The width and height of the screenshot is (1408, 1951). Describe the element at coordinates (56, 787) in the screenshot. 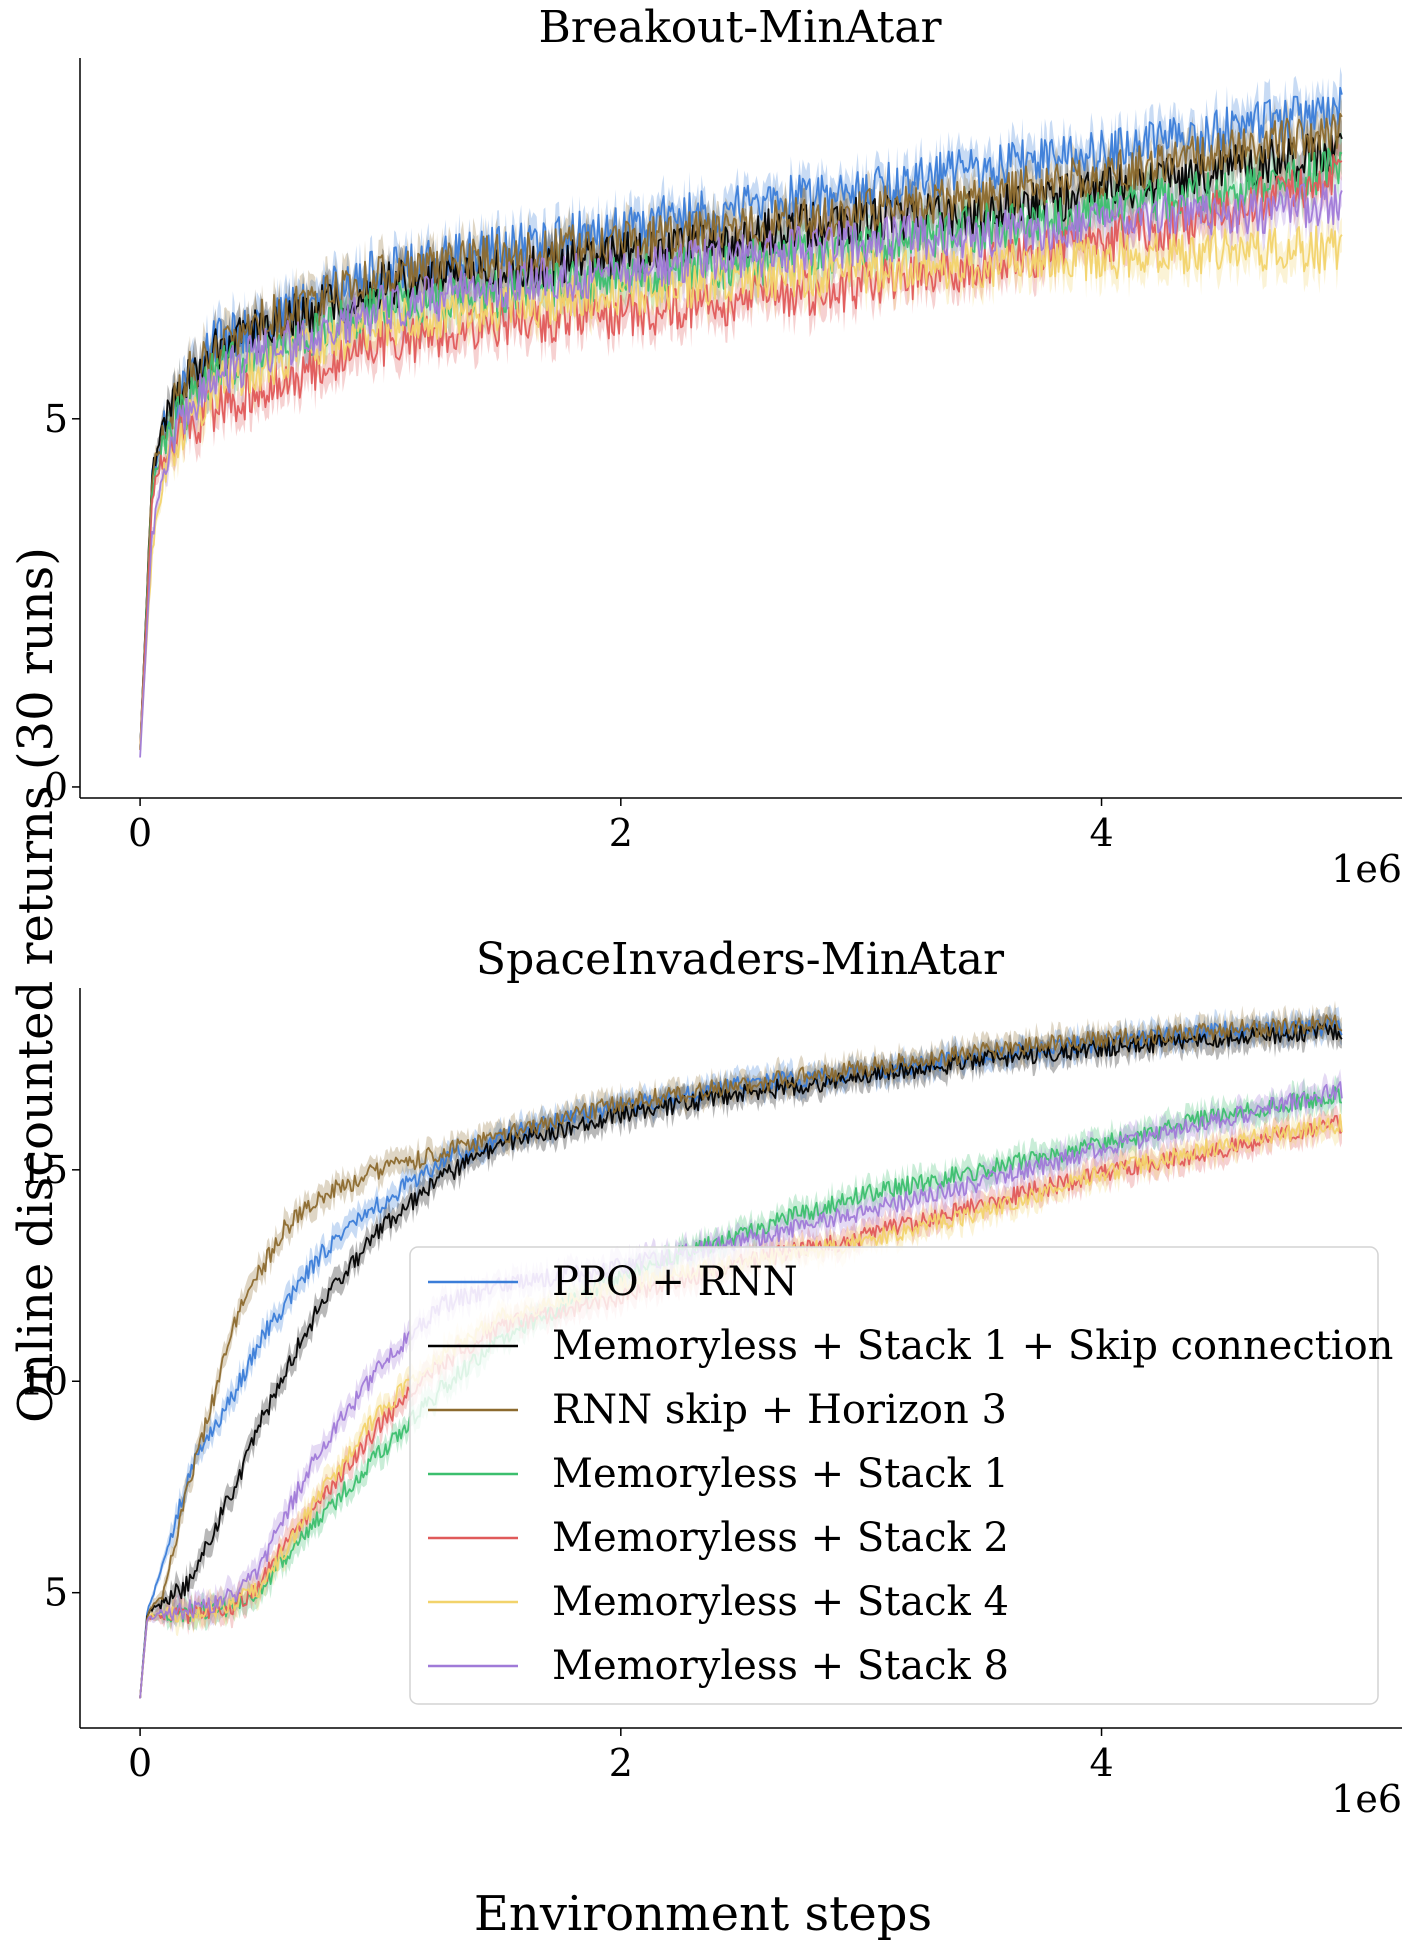

I see `y-tick-label: 0` at that location.